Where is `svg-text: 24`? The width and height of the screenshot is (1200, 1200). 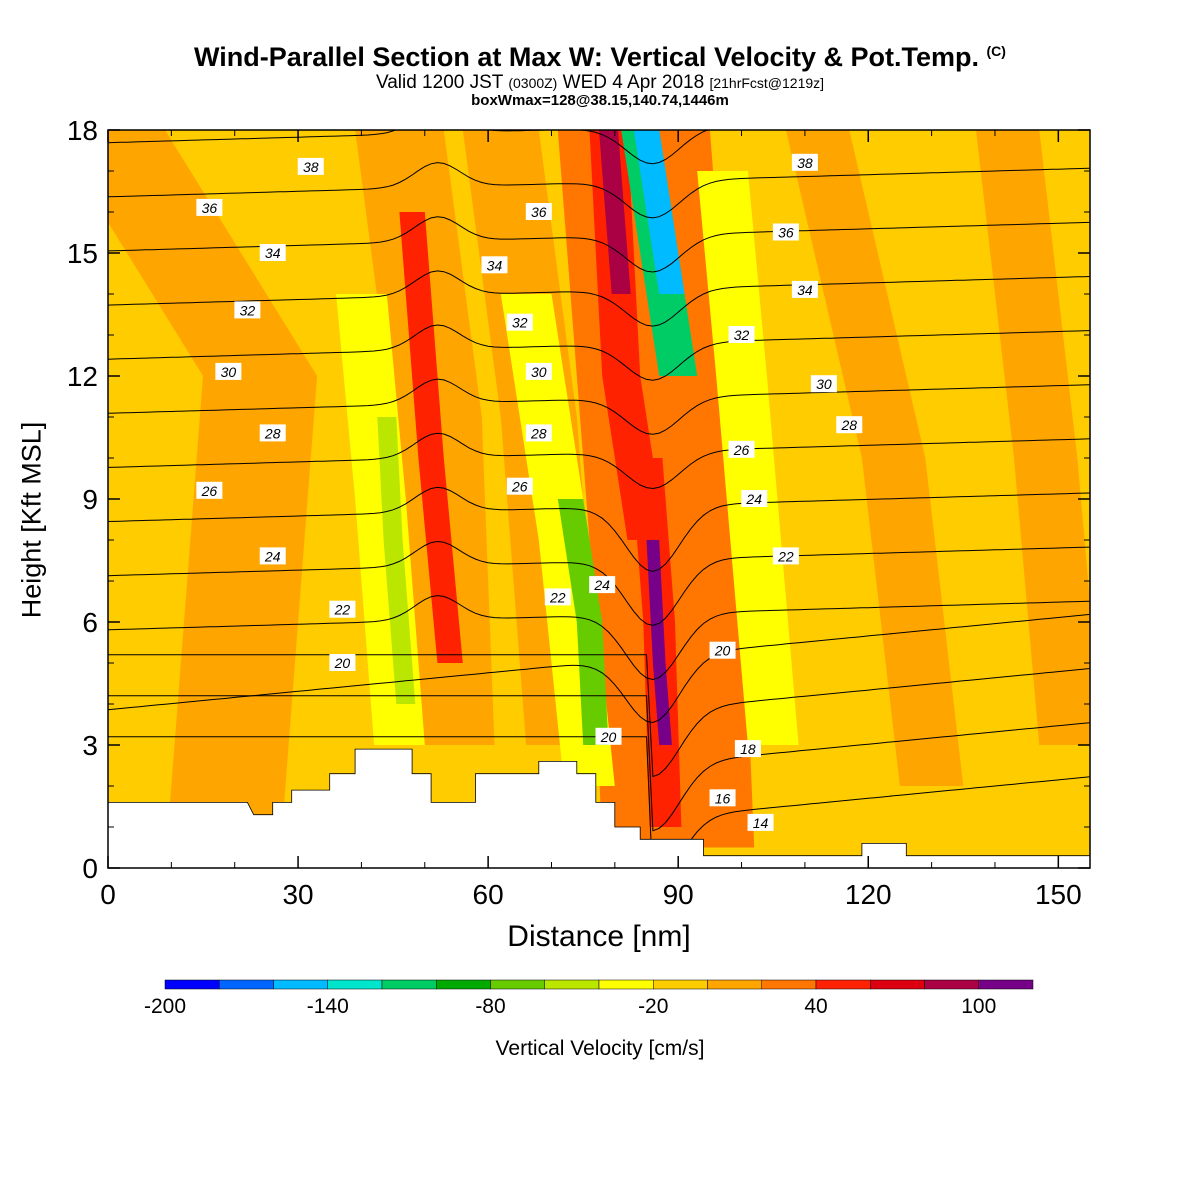 svg-text: 24 is located at coordinates (272, 556).